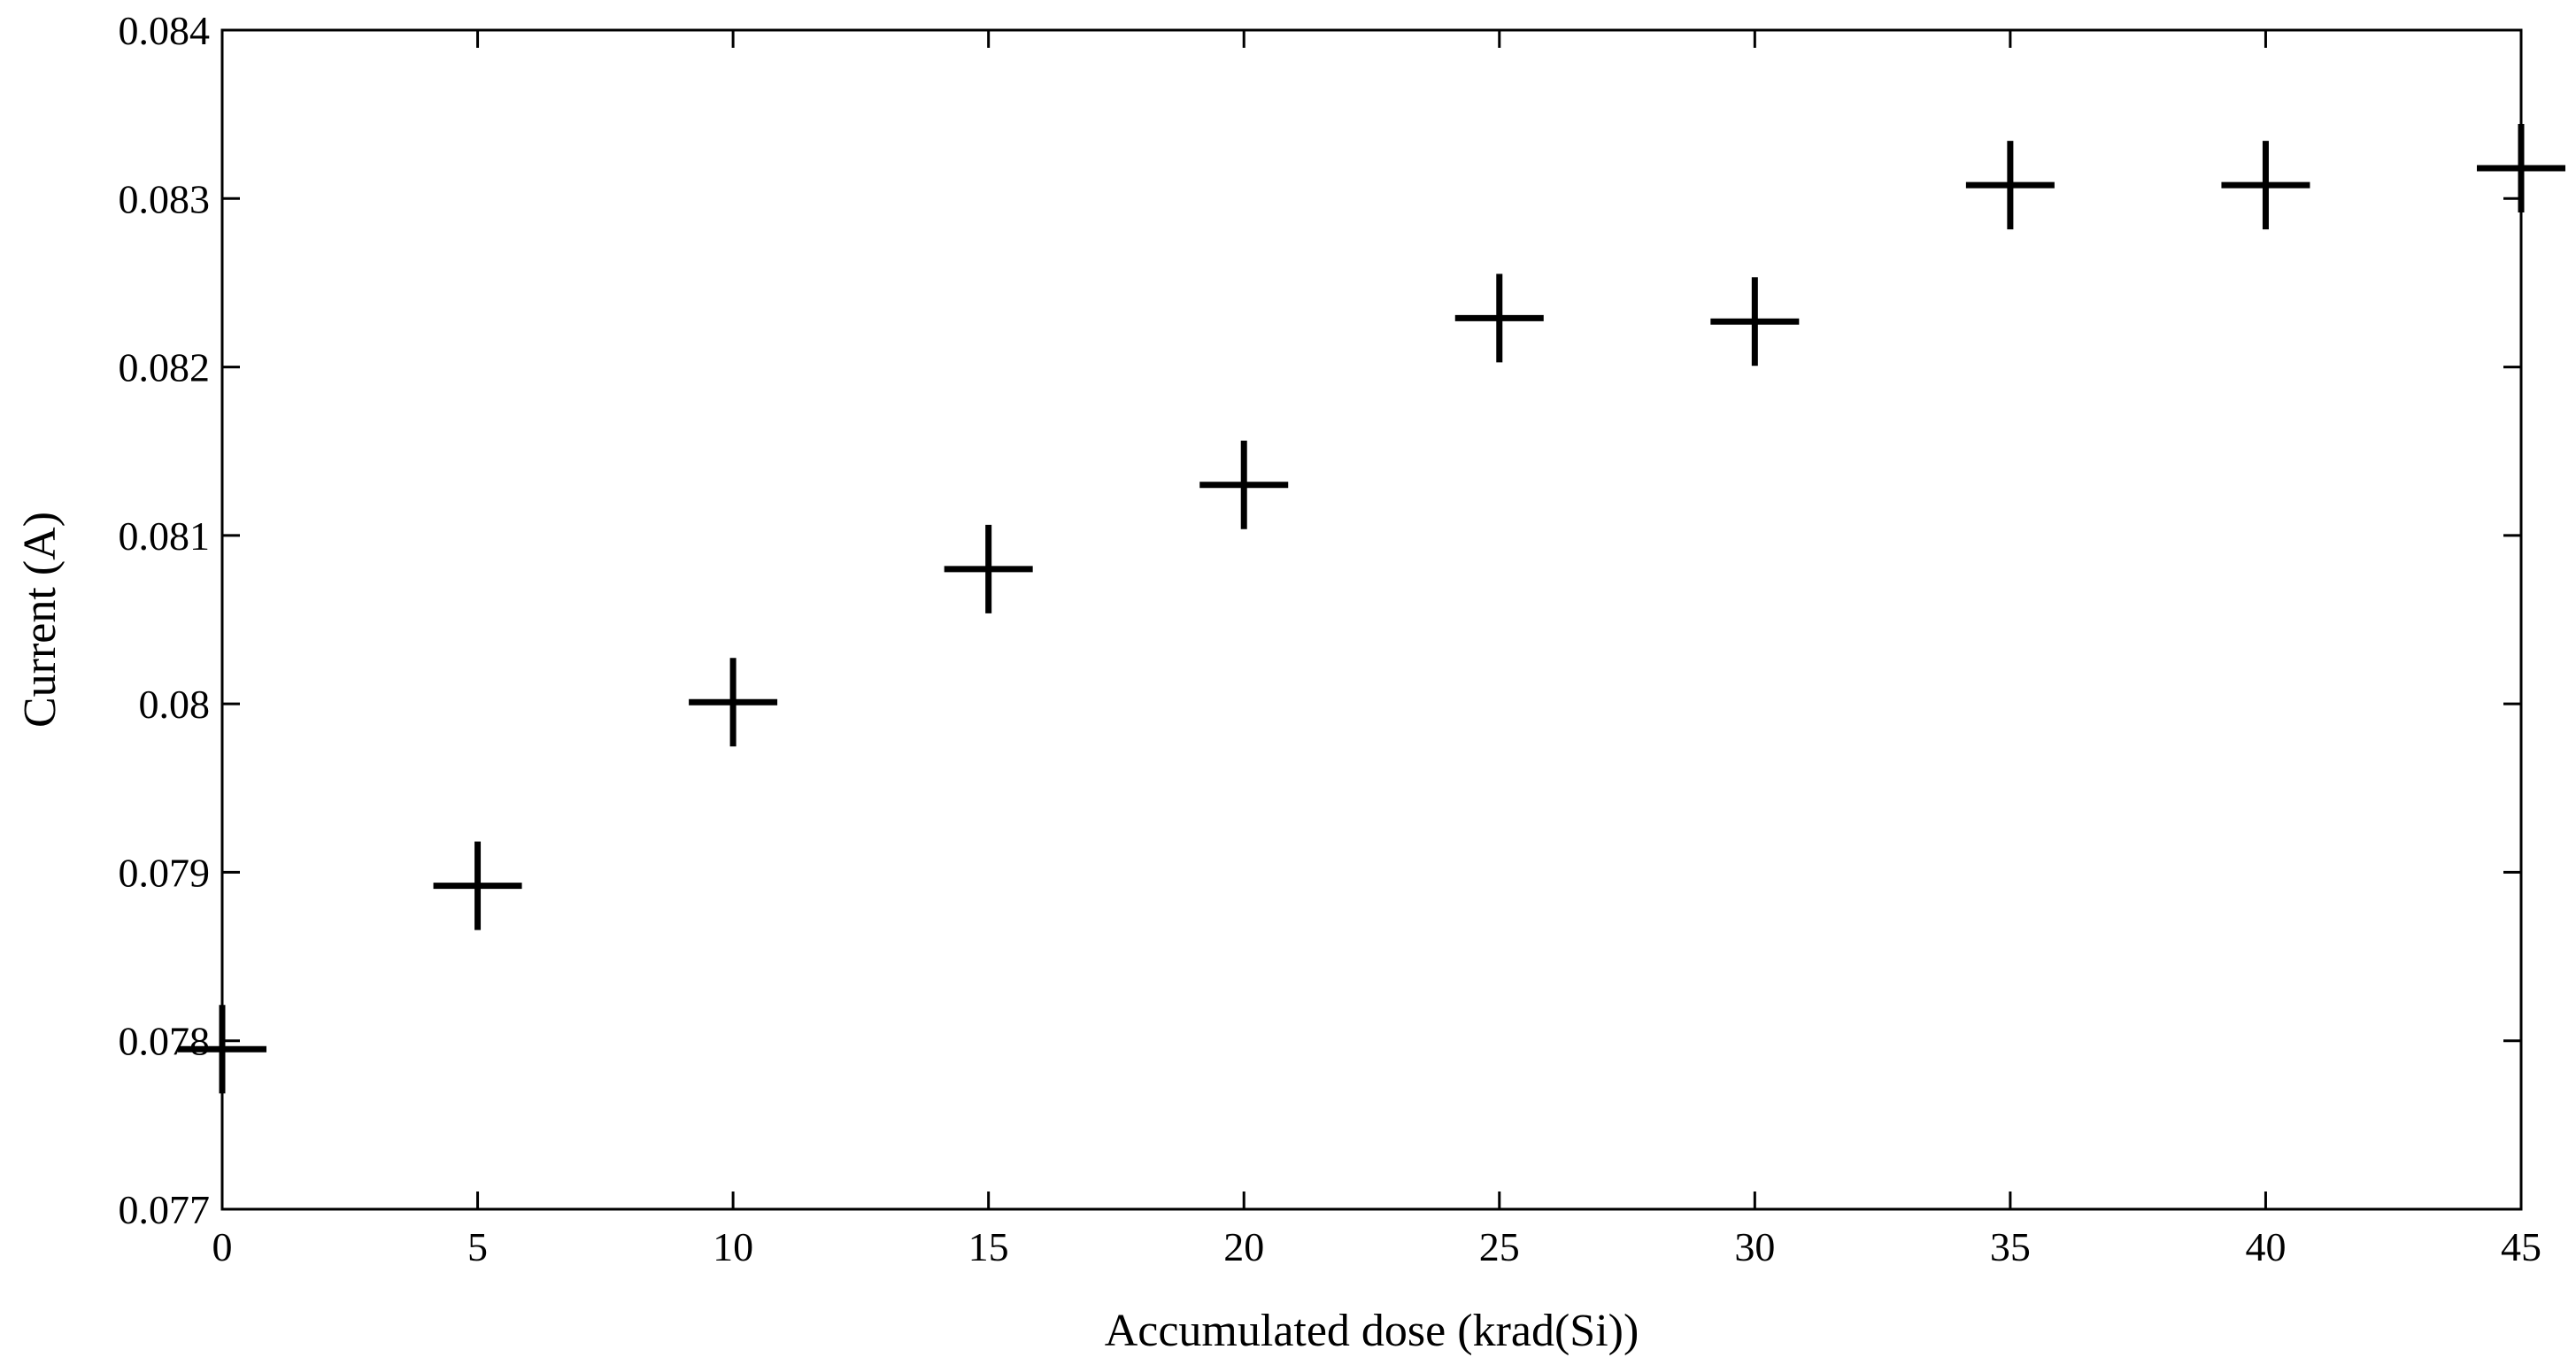  I want to click on x-axis-label: Accumulated dose (krad(Si)), so click(1372, 1331).